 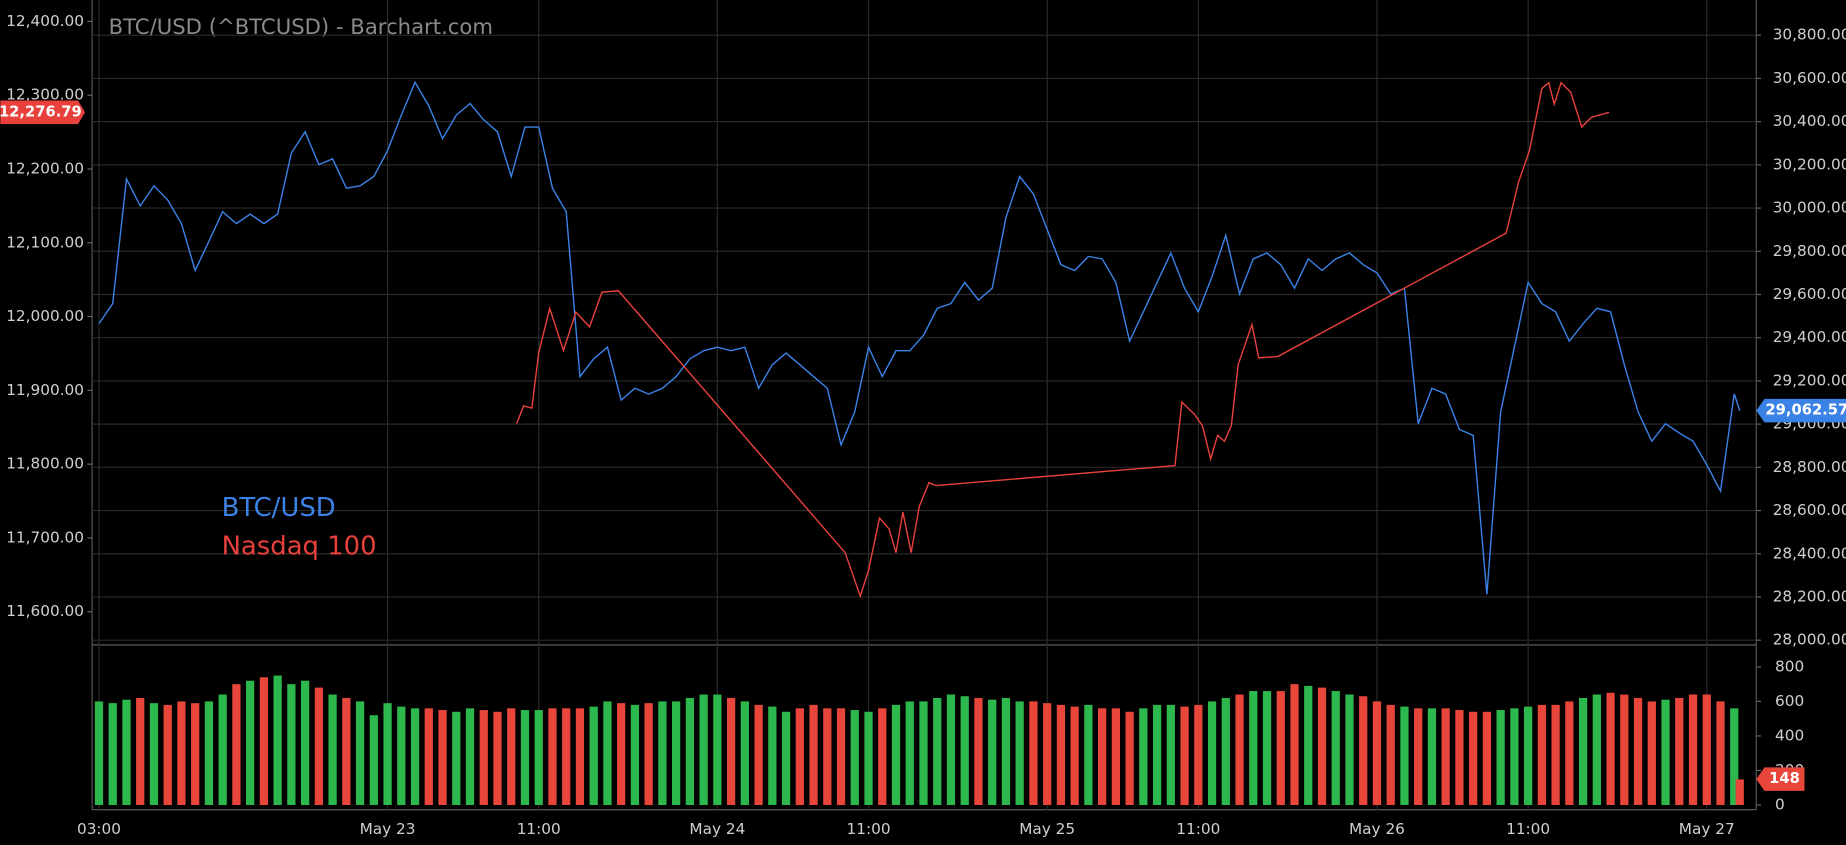 I want to click on y2-tick-label: 30,400.00, so click(x=1809, y=121).